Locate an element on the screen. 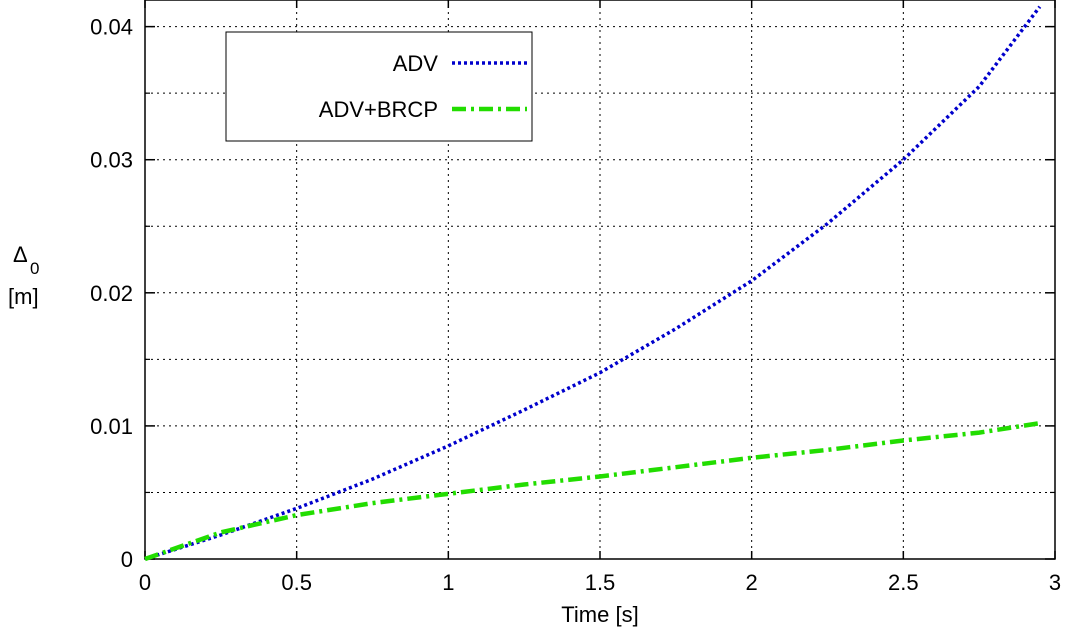  legend-box is located at coordinates (379, 86).